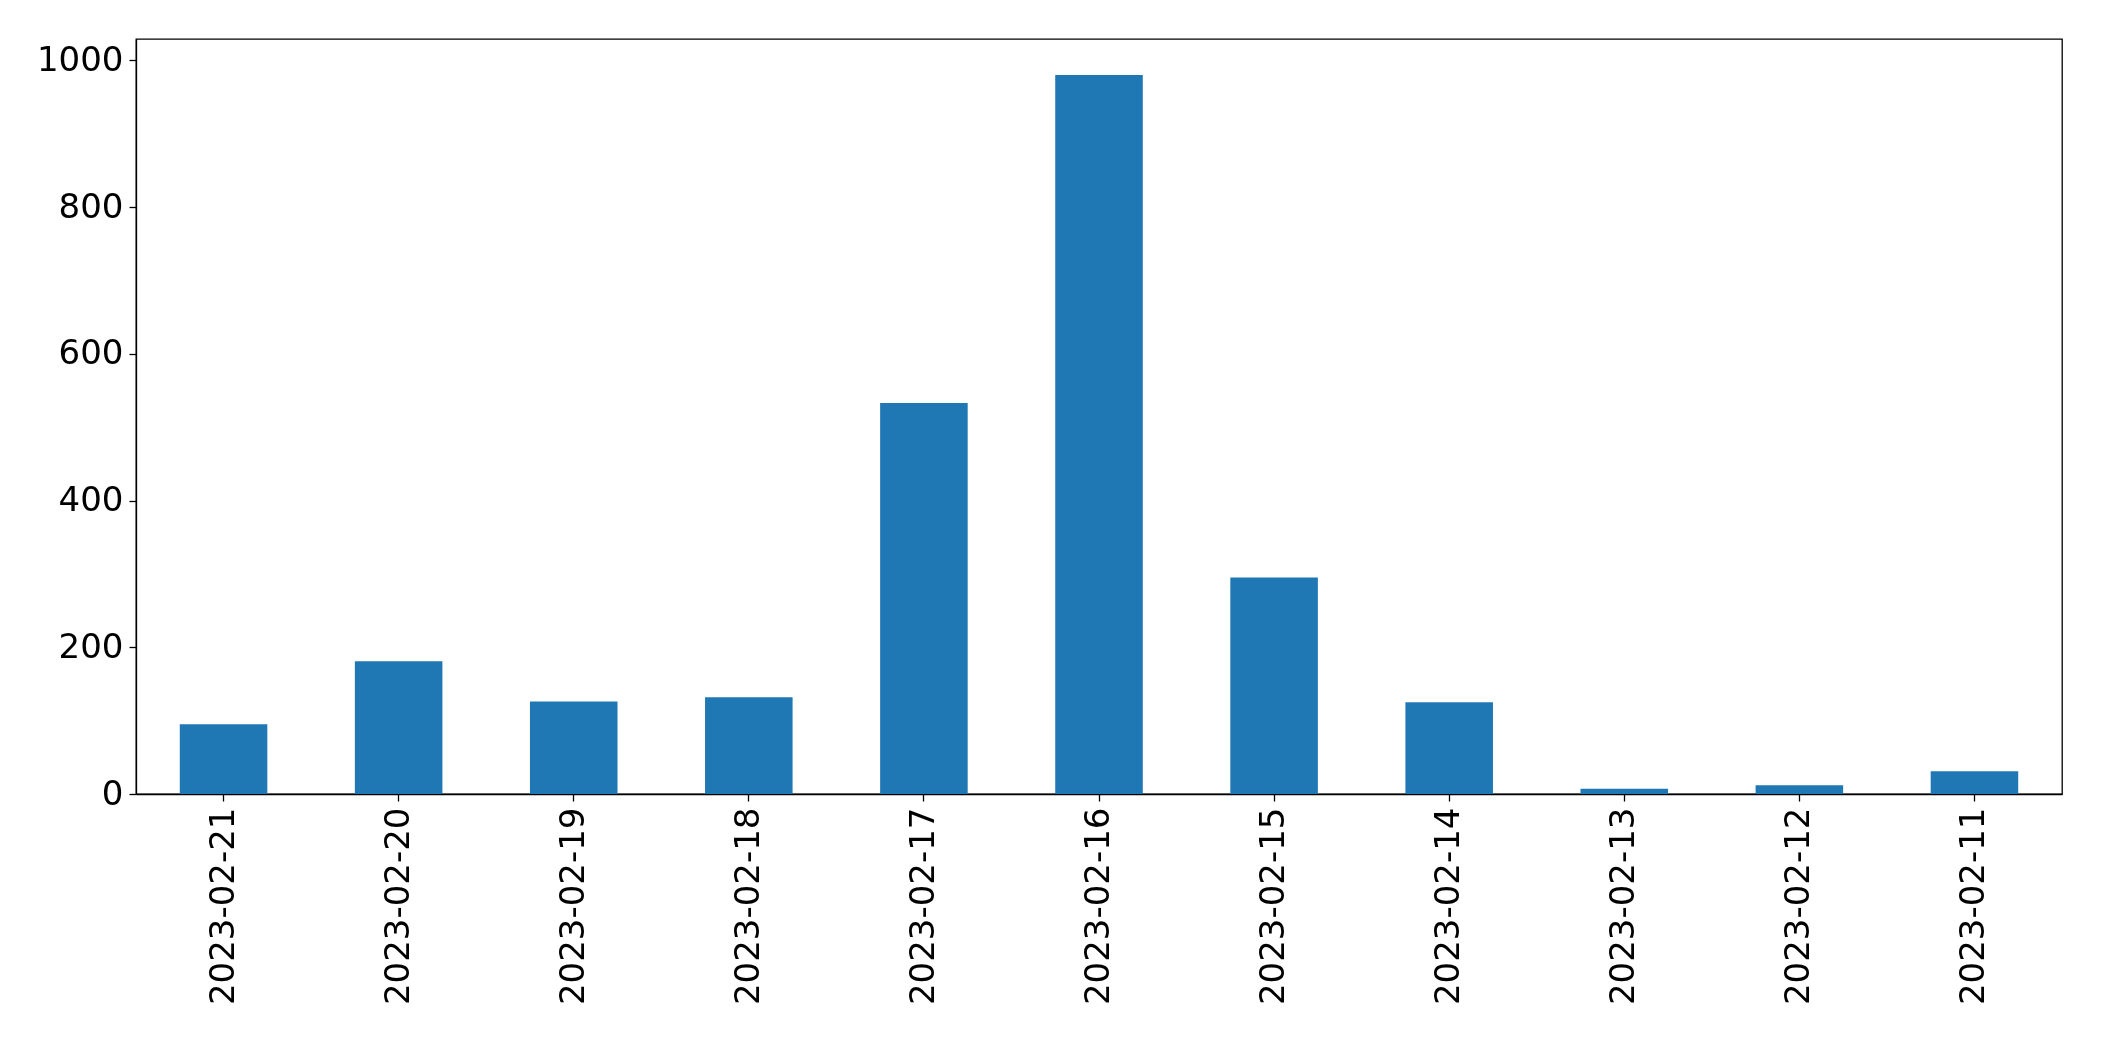 This screenshot has height=1061, width=2115. What do you see at coordinates (91, 352) in the screenshot?
I see `y-tick-label: 600` at bounding box center [91, 352].